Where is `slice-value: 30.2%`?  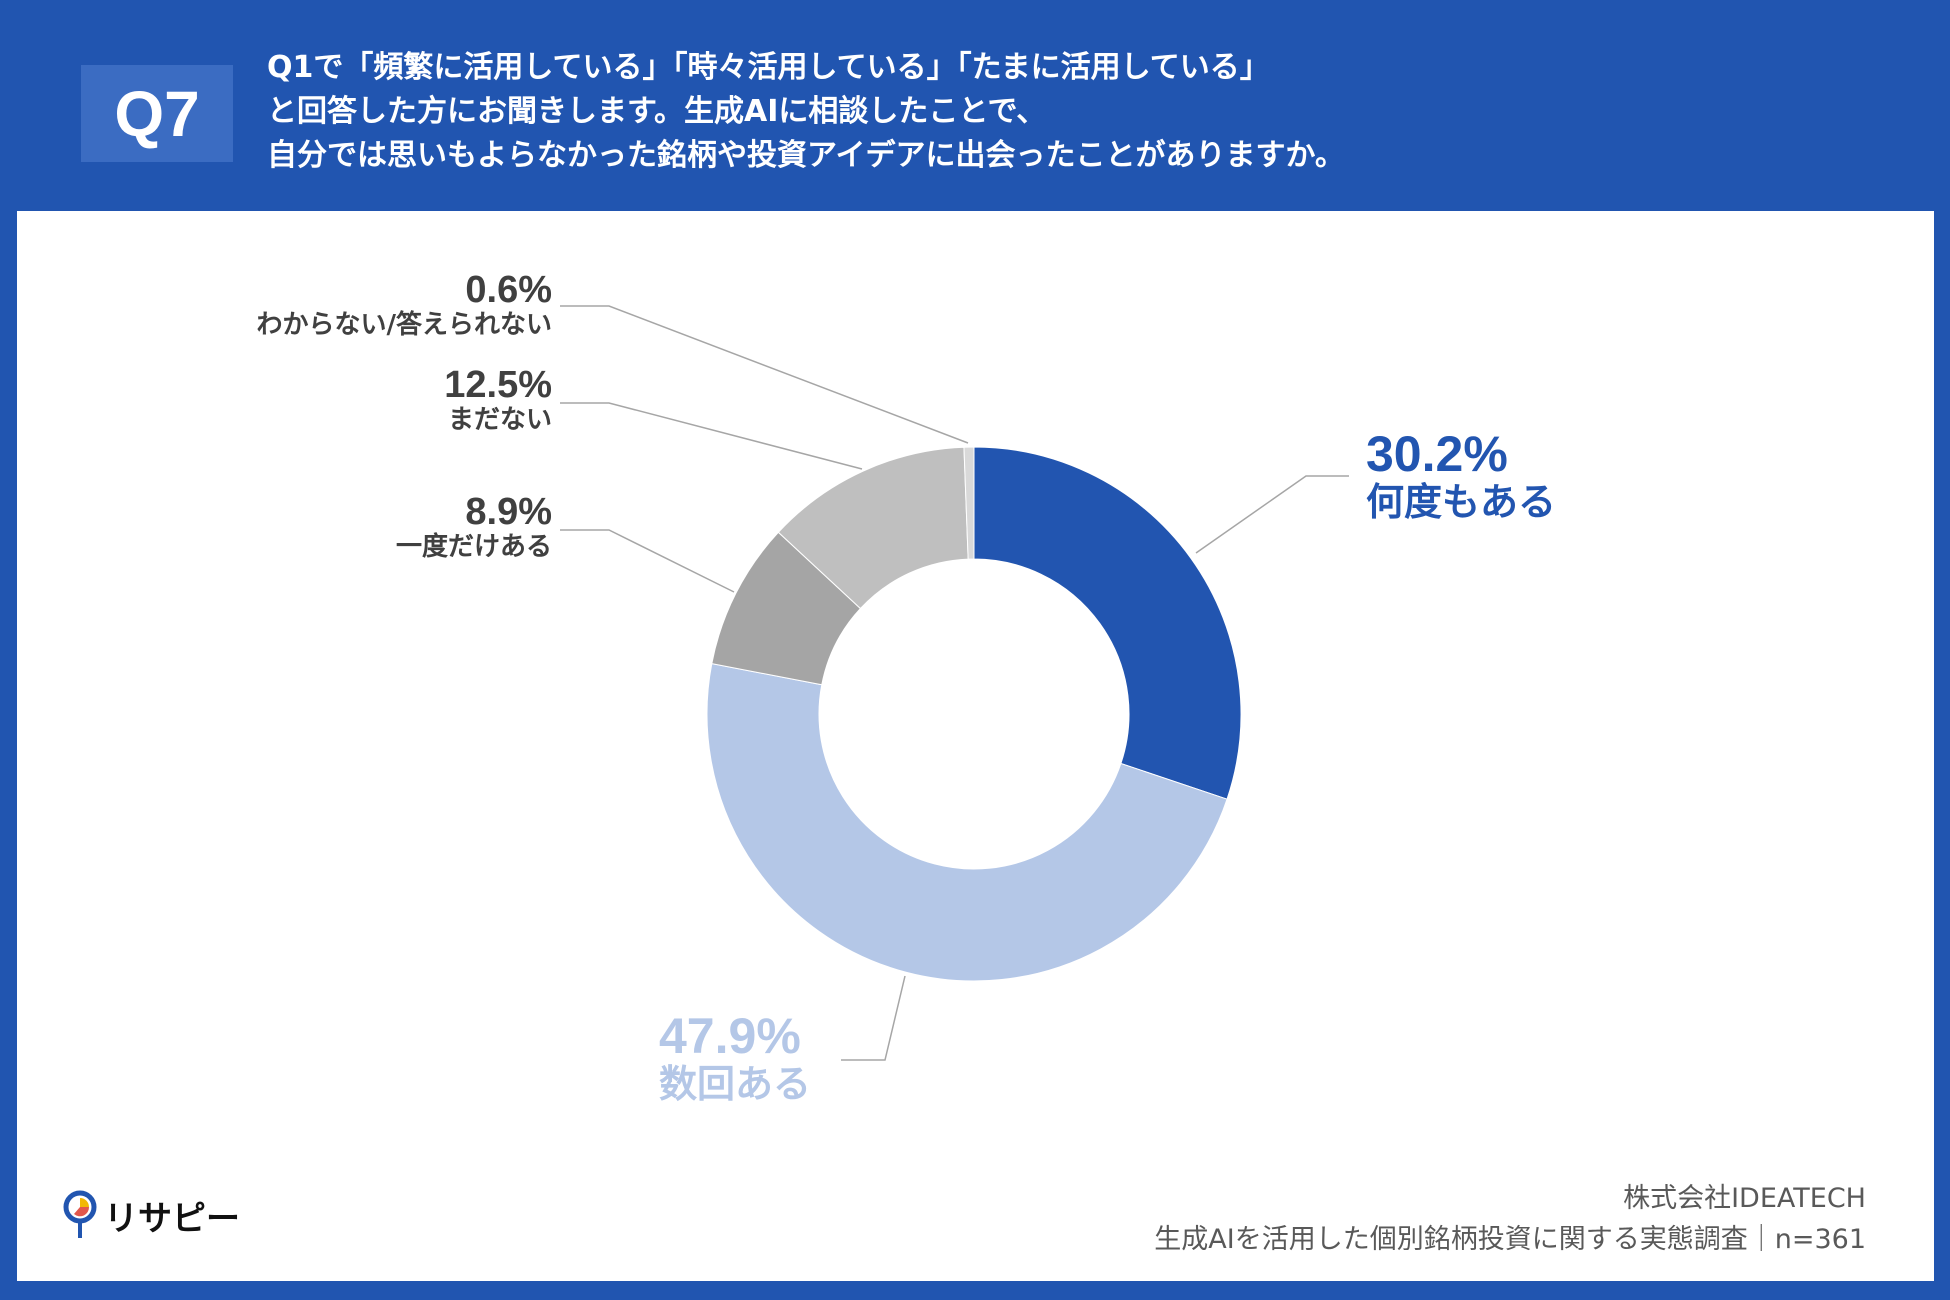 slice-value: 30.2% is located at coordinates (1437, 454).